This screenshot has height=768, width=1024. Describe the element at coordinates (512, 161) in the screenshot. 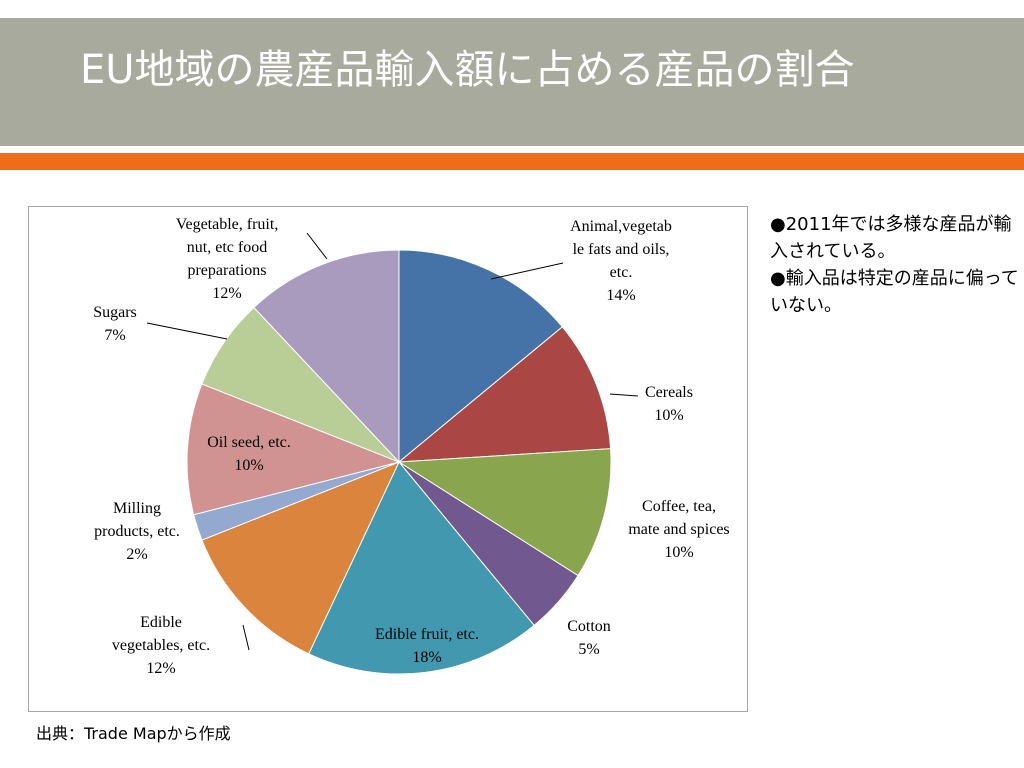

I see `accent-bar` at that location.